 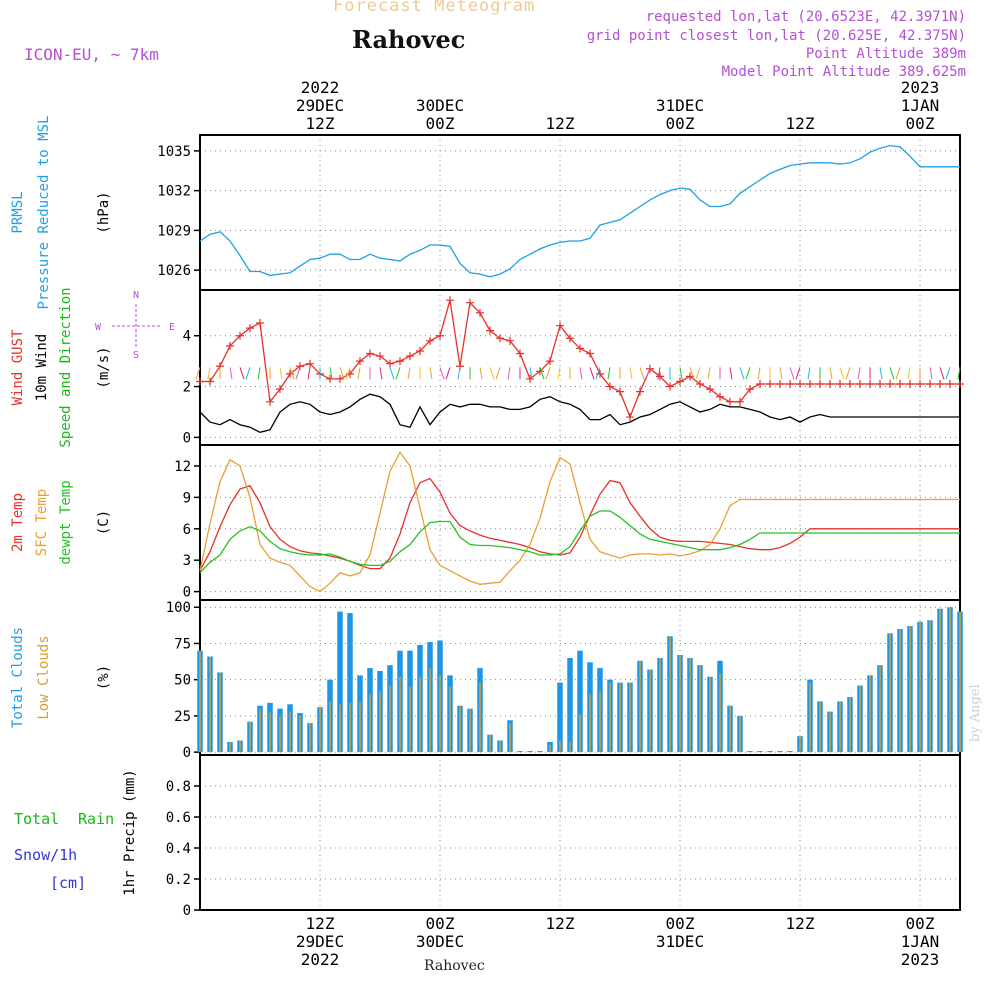 I want to click on bottom-time-label: 2023, so click(x=920, y=959).